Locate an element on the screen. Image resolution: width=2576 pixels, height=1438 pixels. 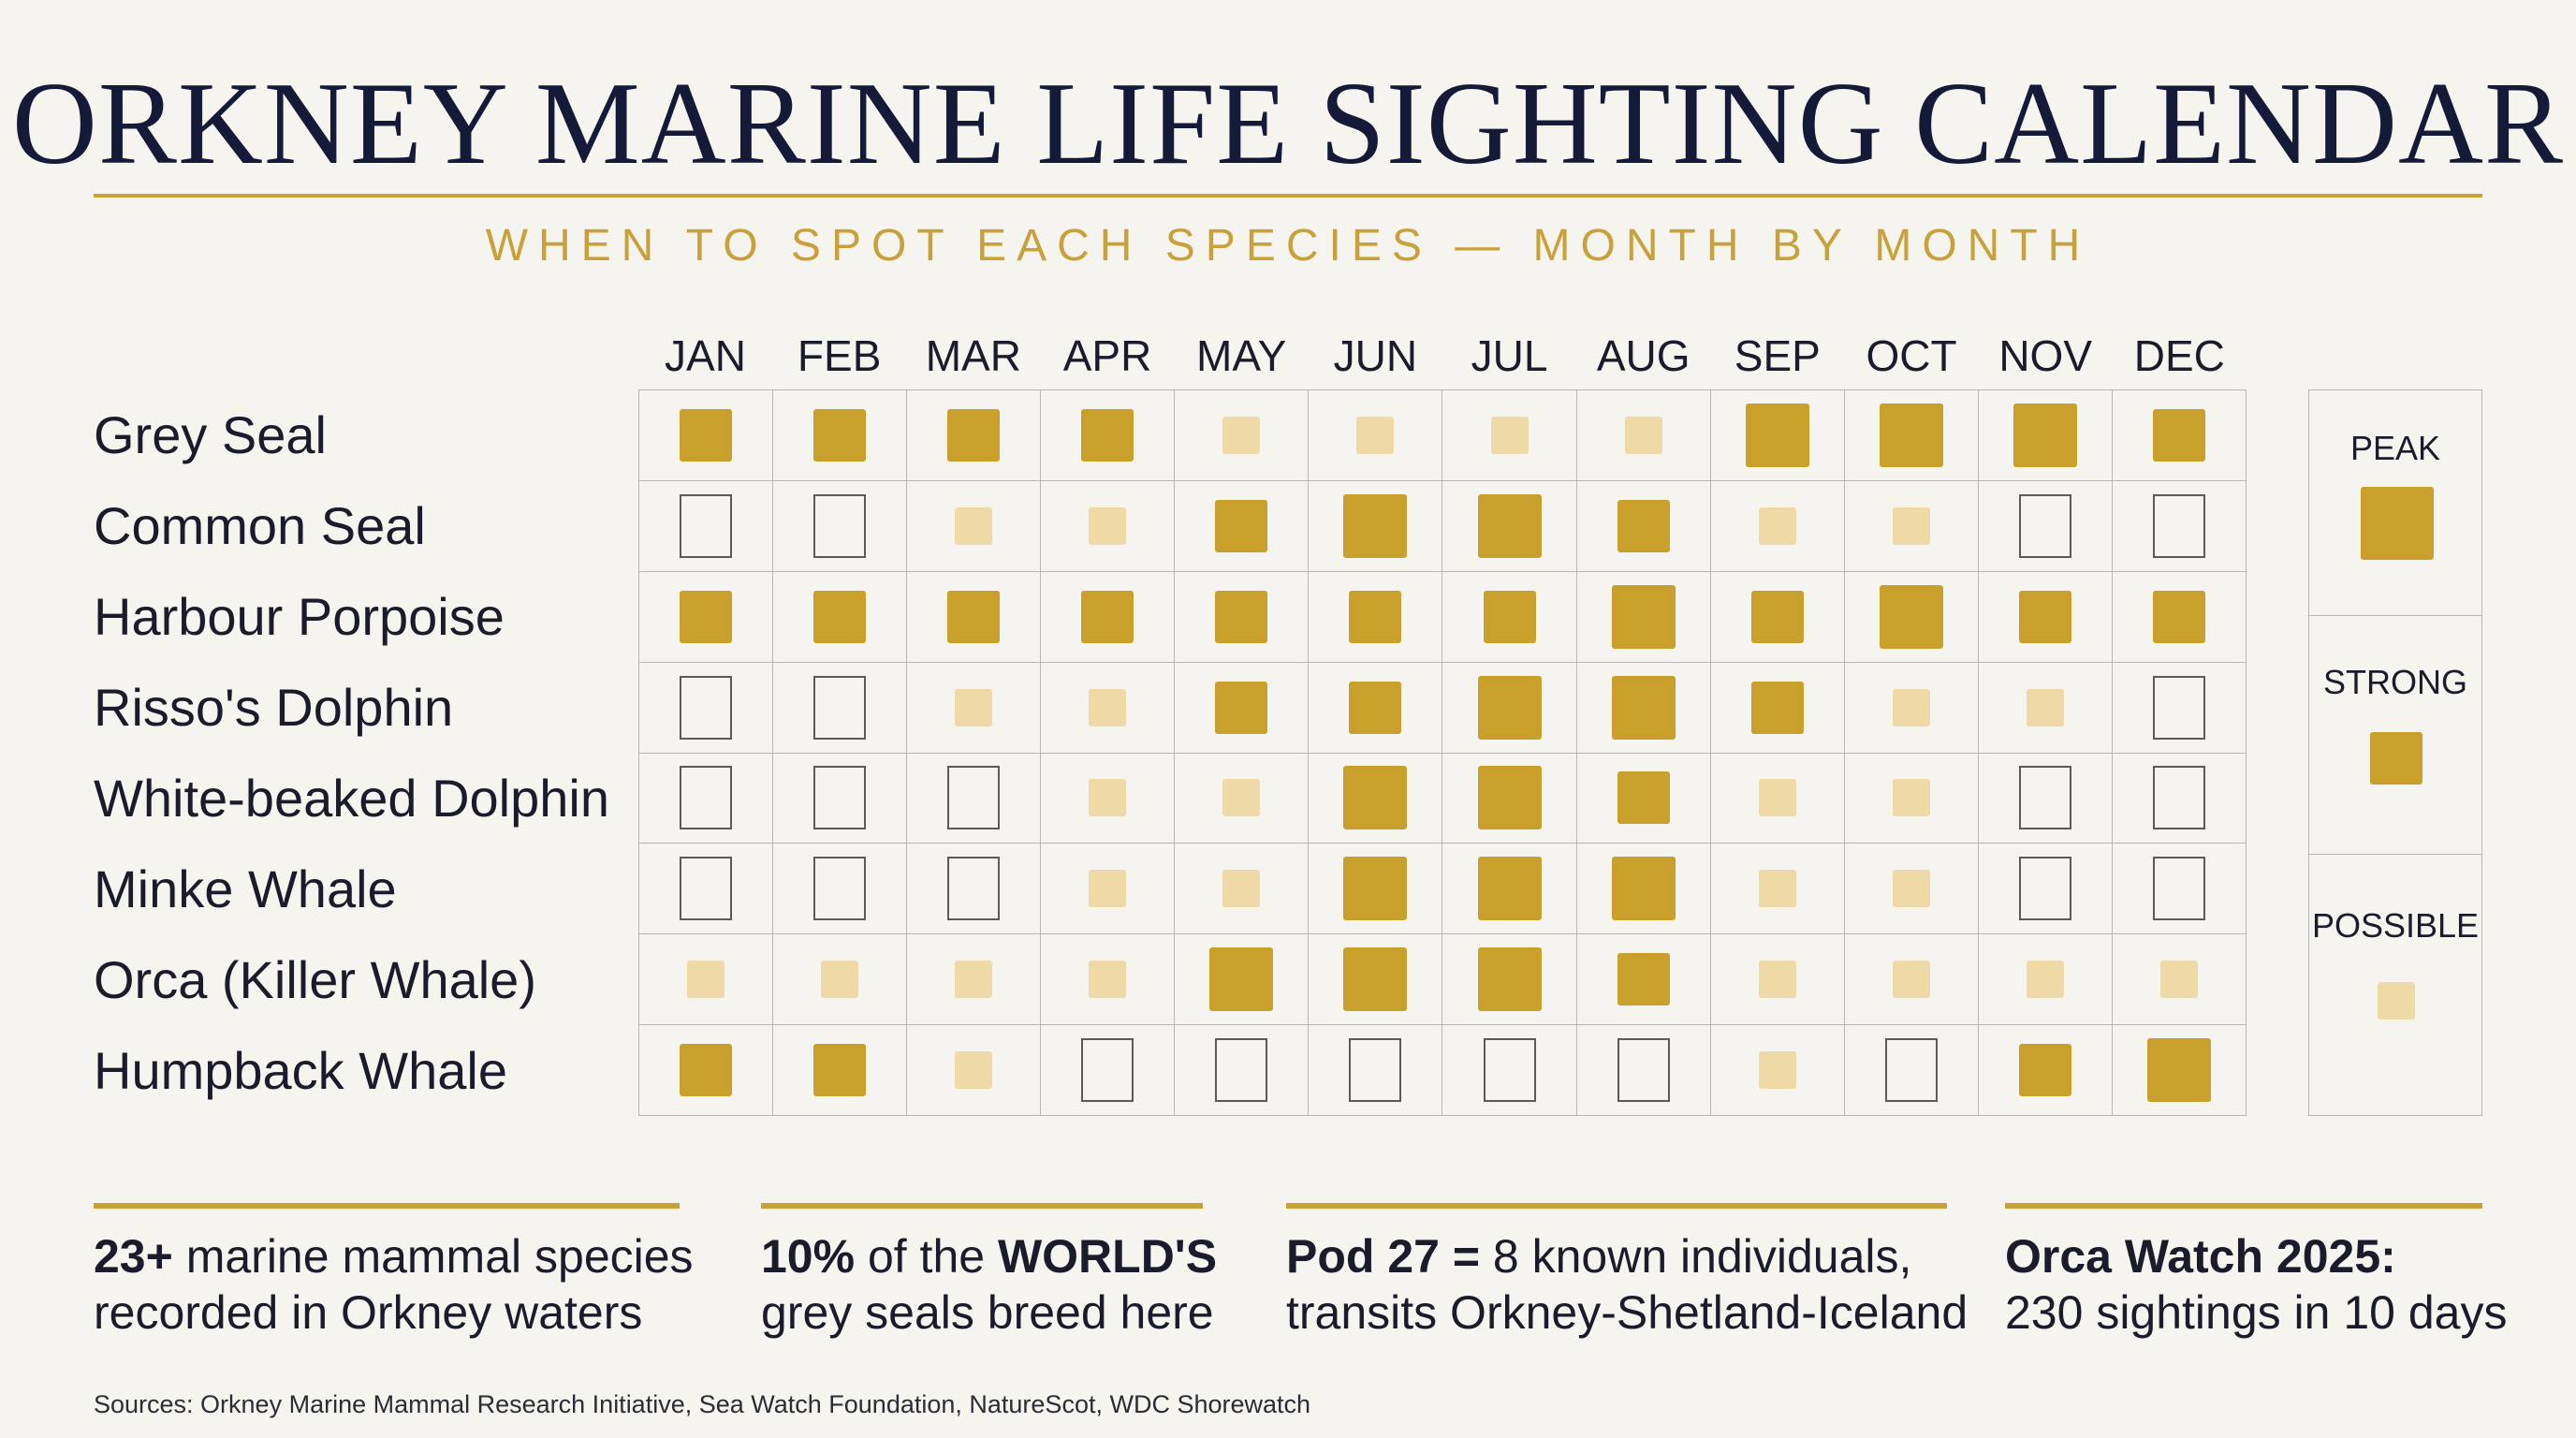
grid-cell-minke-whale-mar is located at coordinates (974, 889).